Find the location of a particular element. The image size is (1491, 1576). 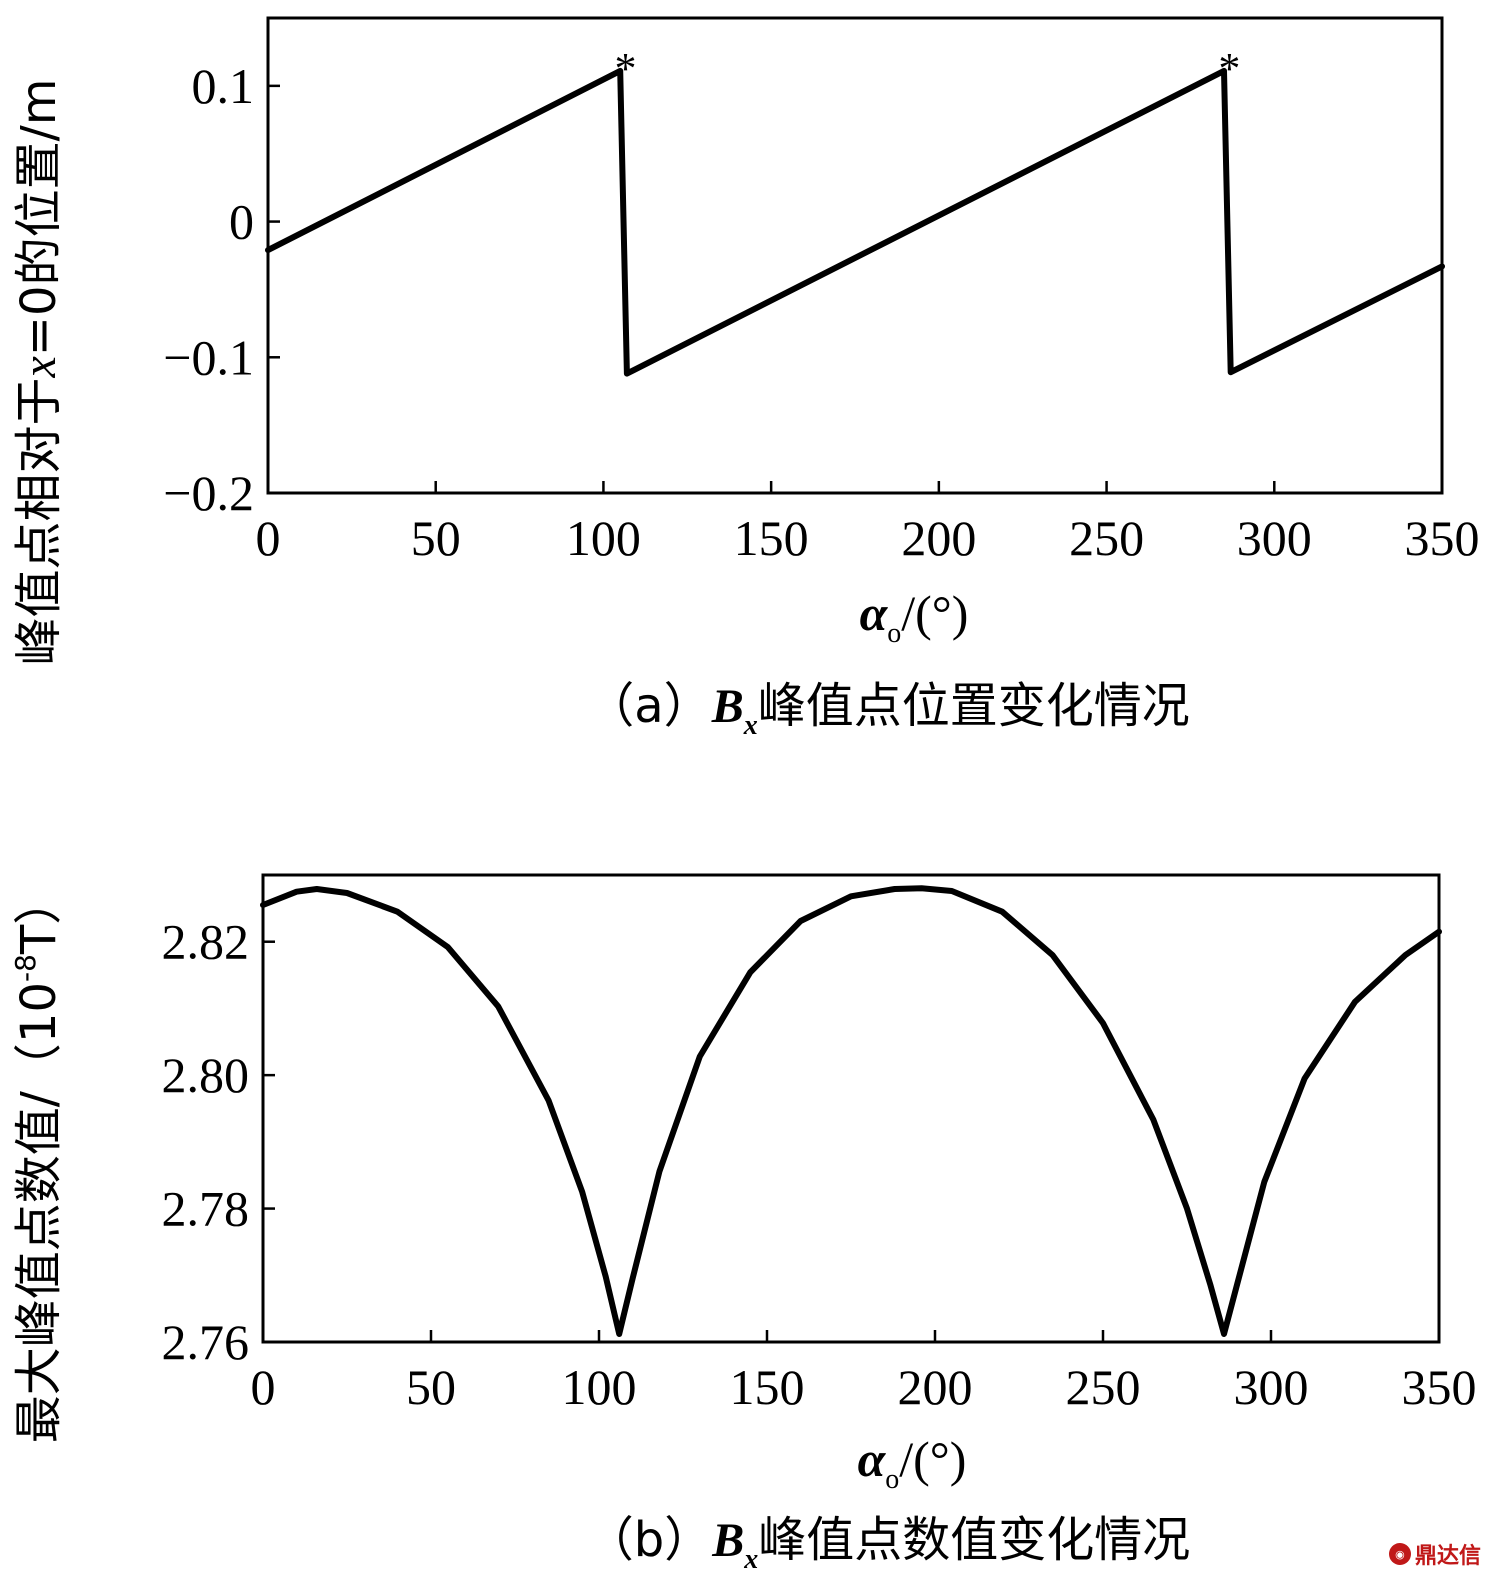

y-tick-label: 0 is located at coordinates (241, 222).